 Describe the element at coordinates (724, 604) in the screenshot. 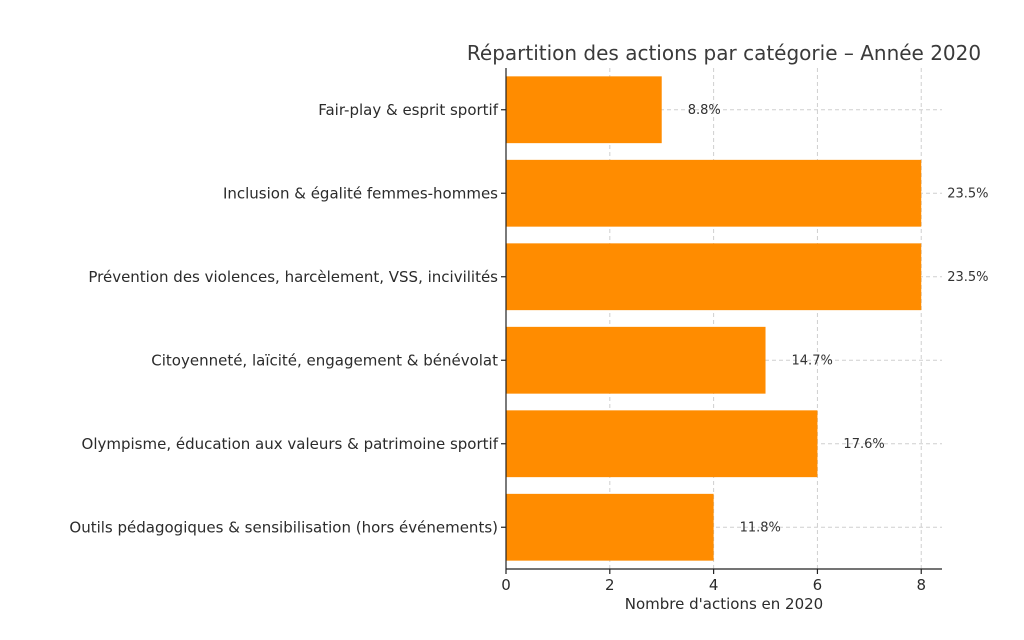

I see `x-axis-label: Nombre d'actions en 2020` at that location.